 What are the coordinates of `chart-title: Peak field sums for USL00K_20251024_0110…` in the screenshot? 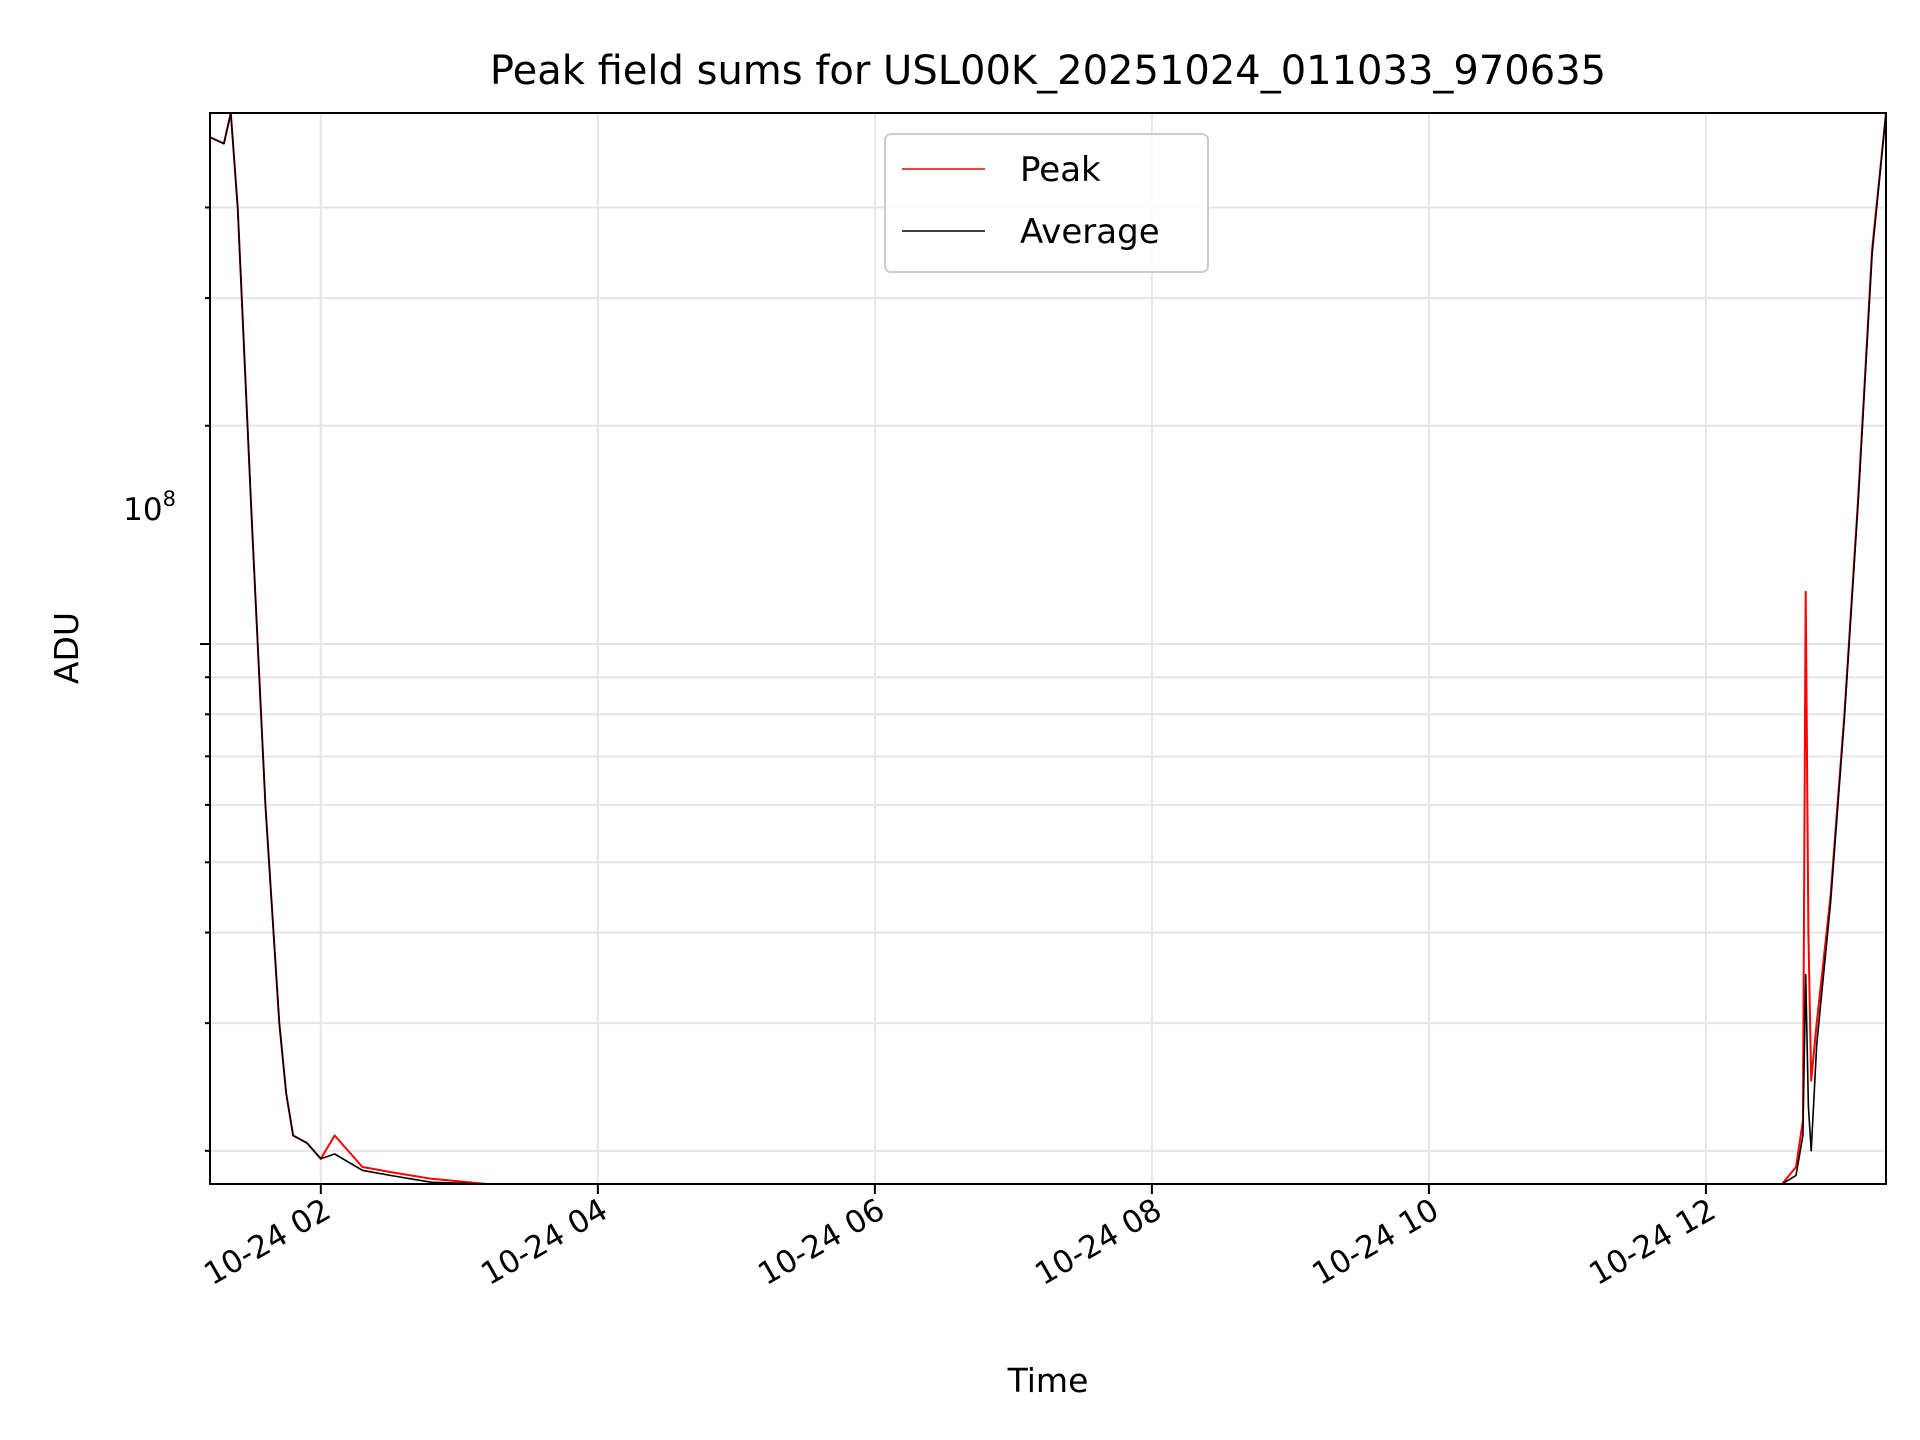 It's located at (1048, 71).